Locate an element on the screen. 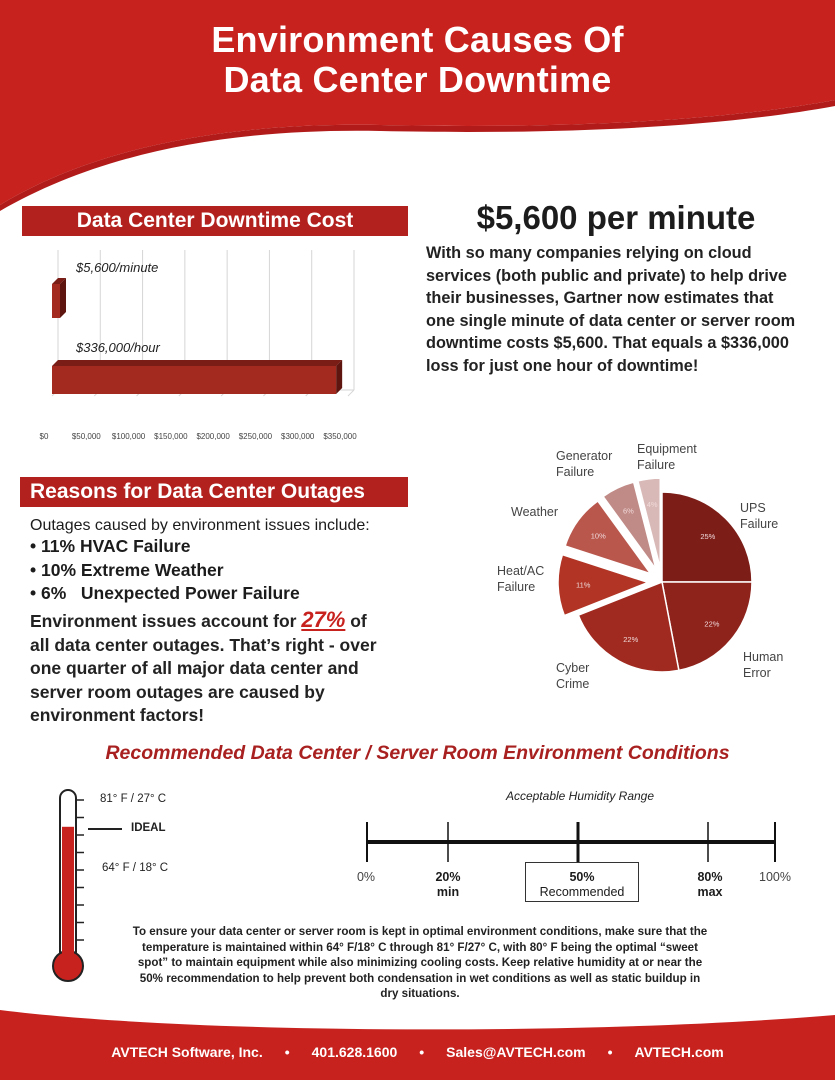 This screenshot has width=835, height=1080. ideal-marker is located at coordinates (105, 829).